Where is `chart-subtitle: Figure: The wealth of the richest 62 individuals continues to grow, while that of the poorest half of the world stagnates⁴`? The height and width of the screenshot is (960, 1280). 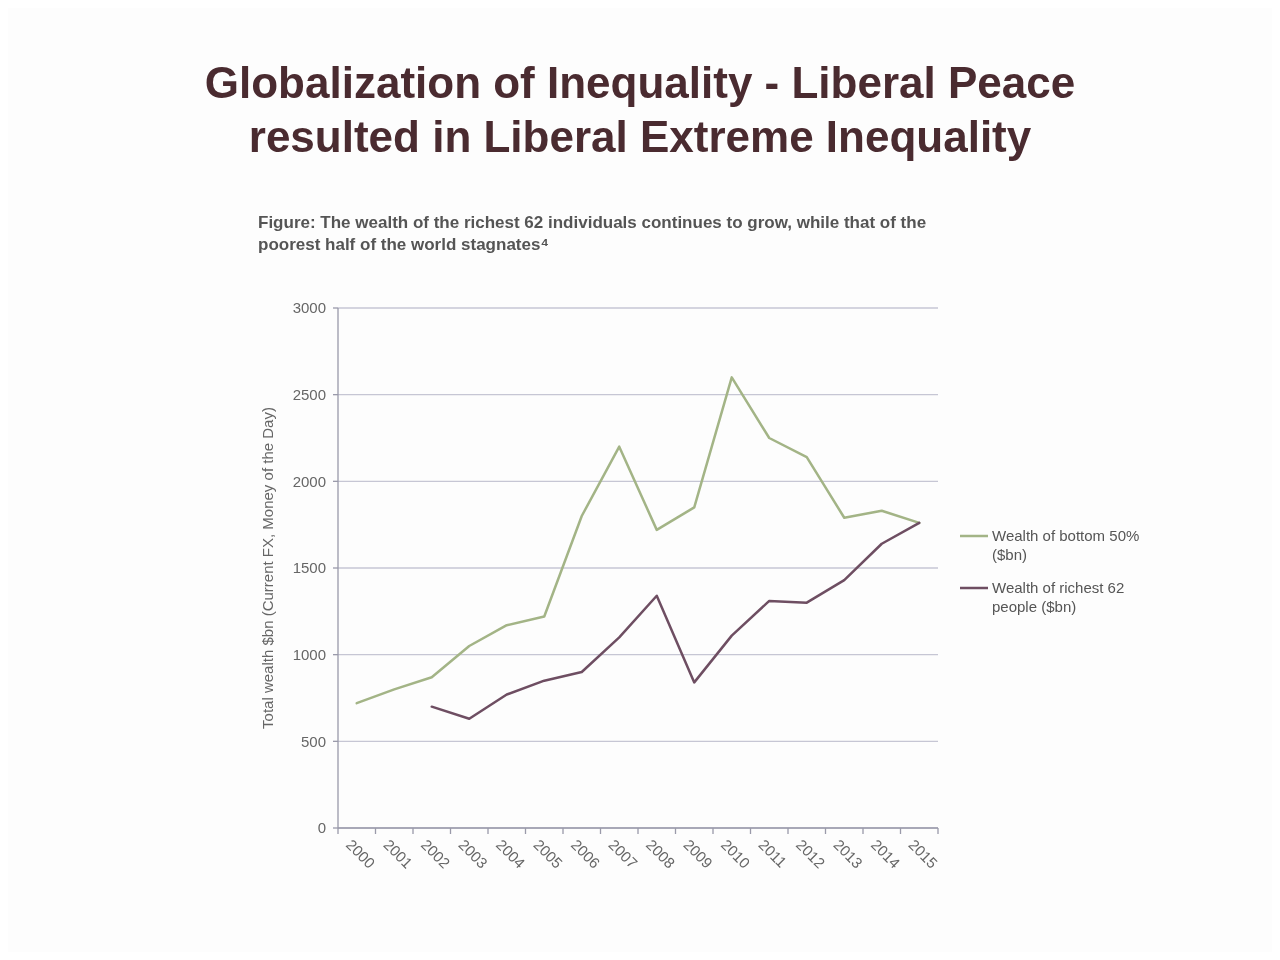
chart-subtitle: Figure: The wealth of the richest 62 individuals continues to grow, while that of the poorest half of the world stagnates⁴ is located at coordinates (592, 233).